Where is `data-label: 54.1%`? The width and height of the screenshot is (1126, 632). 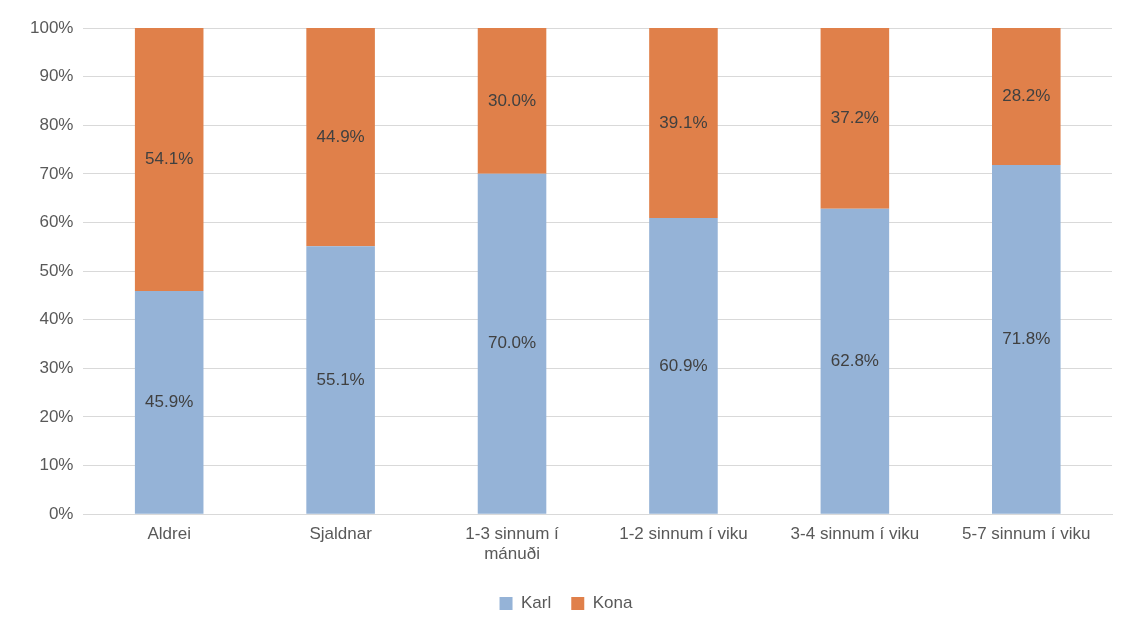
data-label: 54.1% is located at coordinates (169, 159).